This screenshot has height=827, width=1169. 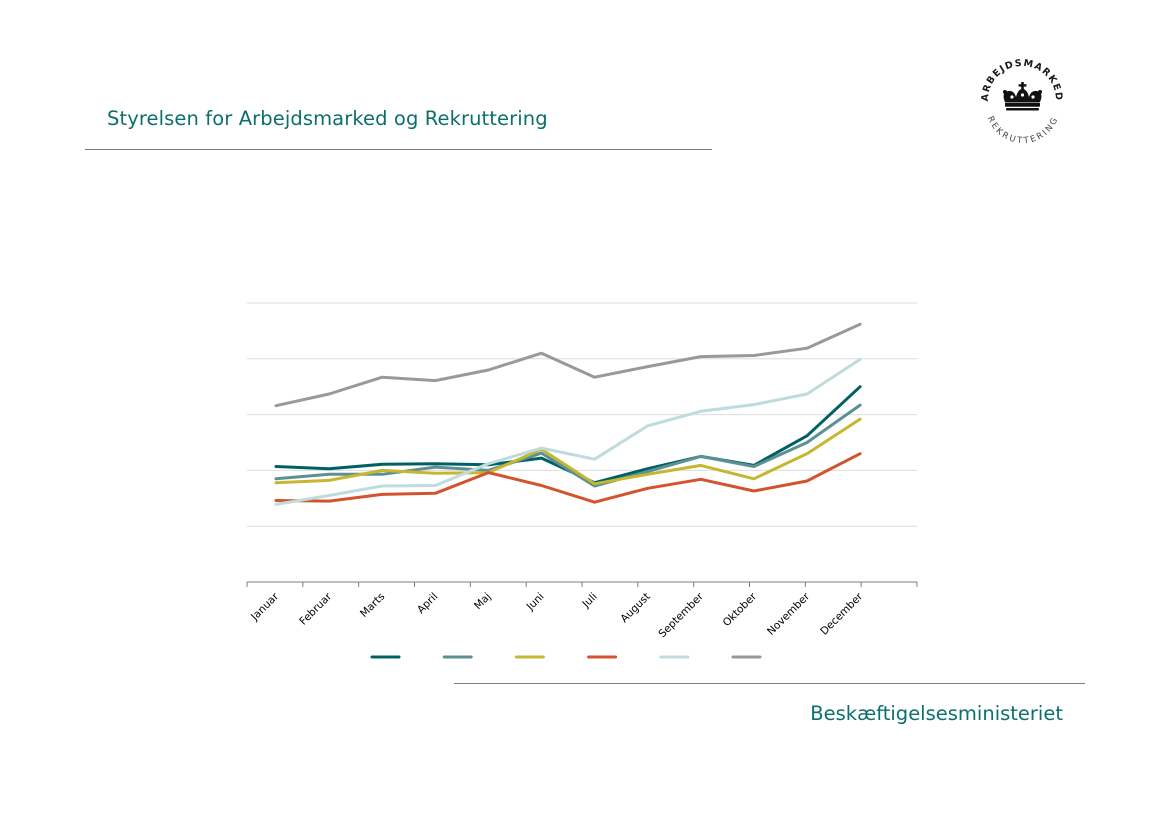 What do you see at coordinates (427, 603) in the screenshot?
I see `x-tick-label: April` at bounding box center [427, 603].